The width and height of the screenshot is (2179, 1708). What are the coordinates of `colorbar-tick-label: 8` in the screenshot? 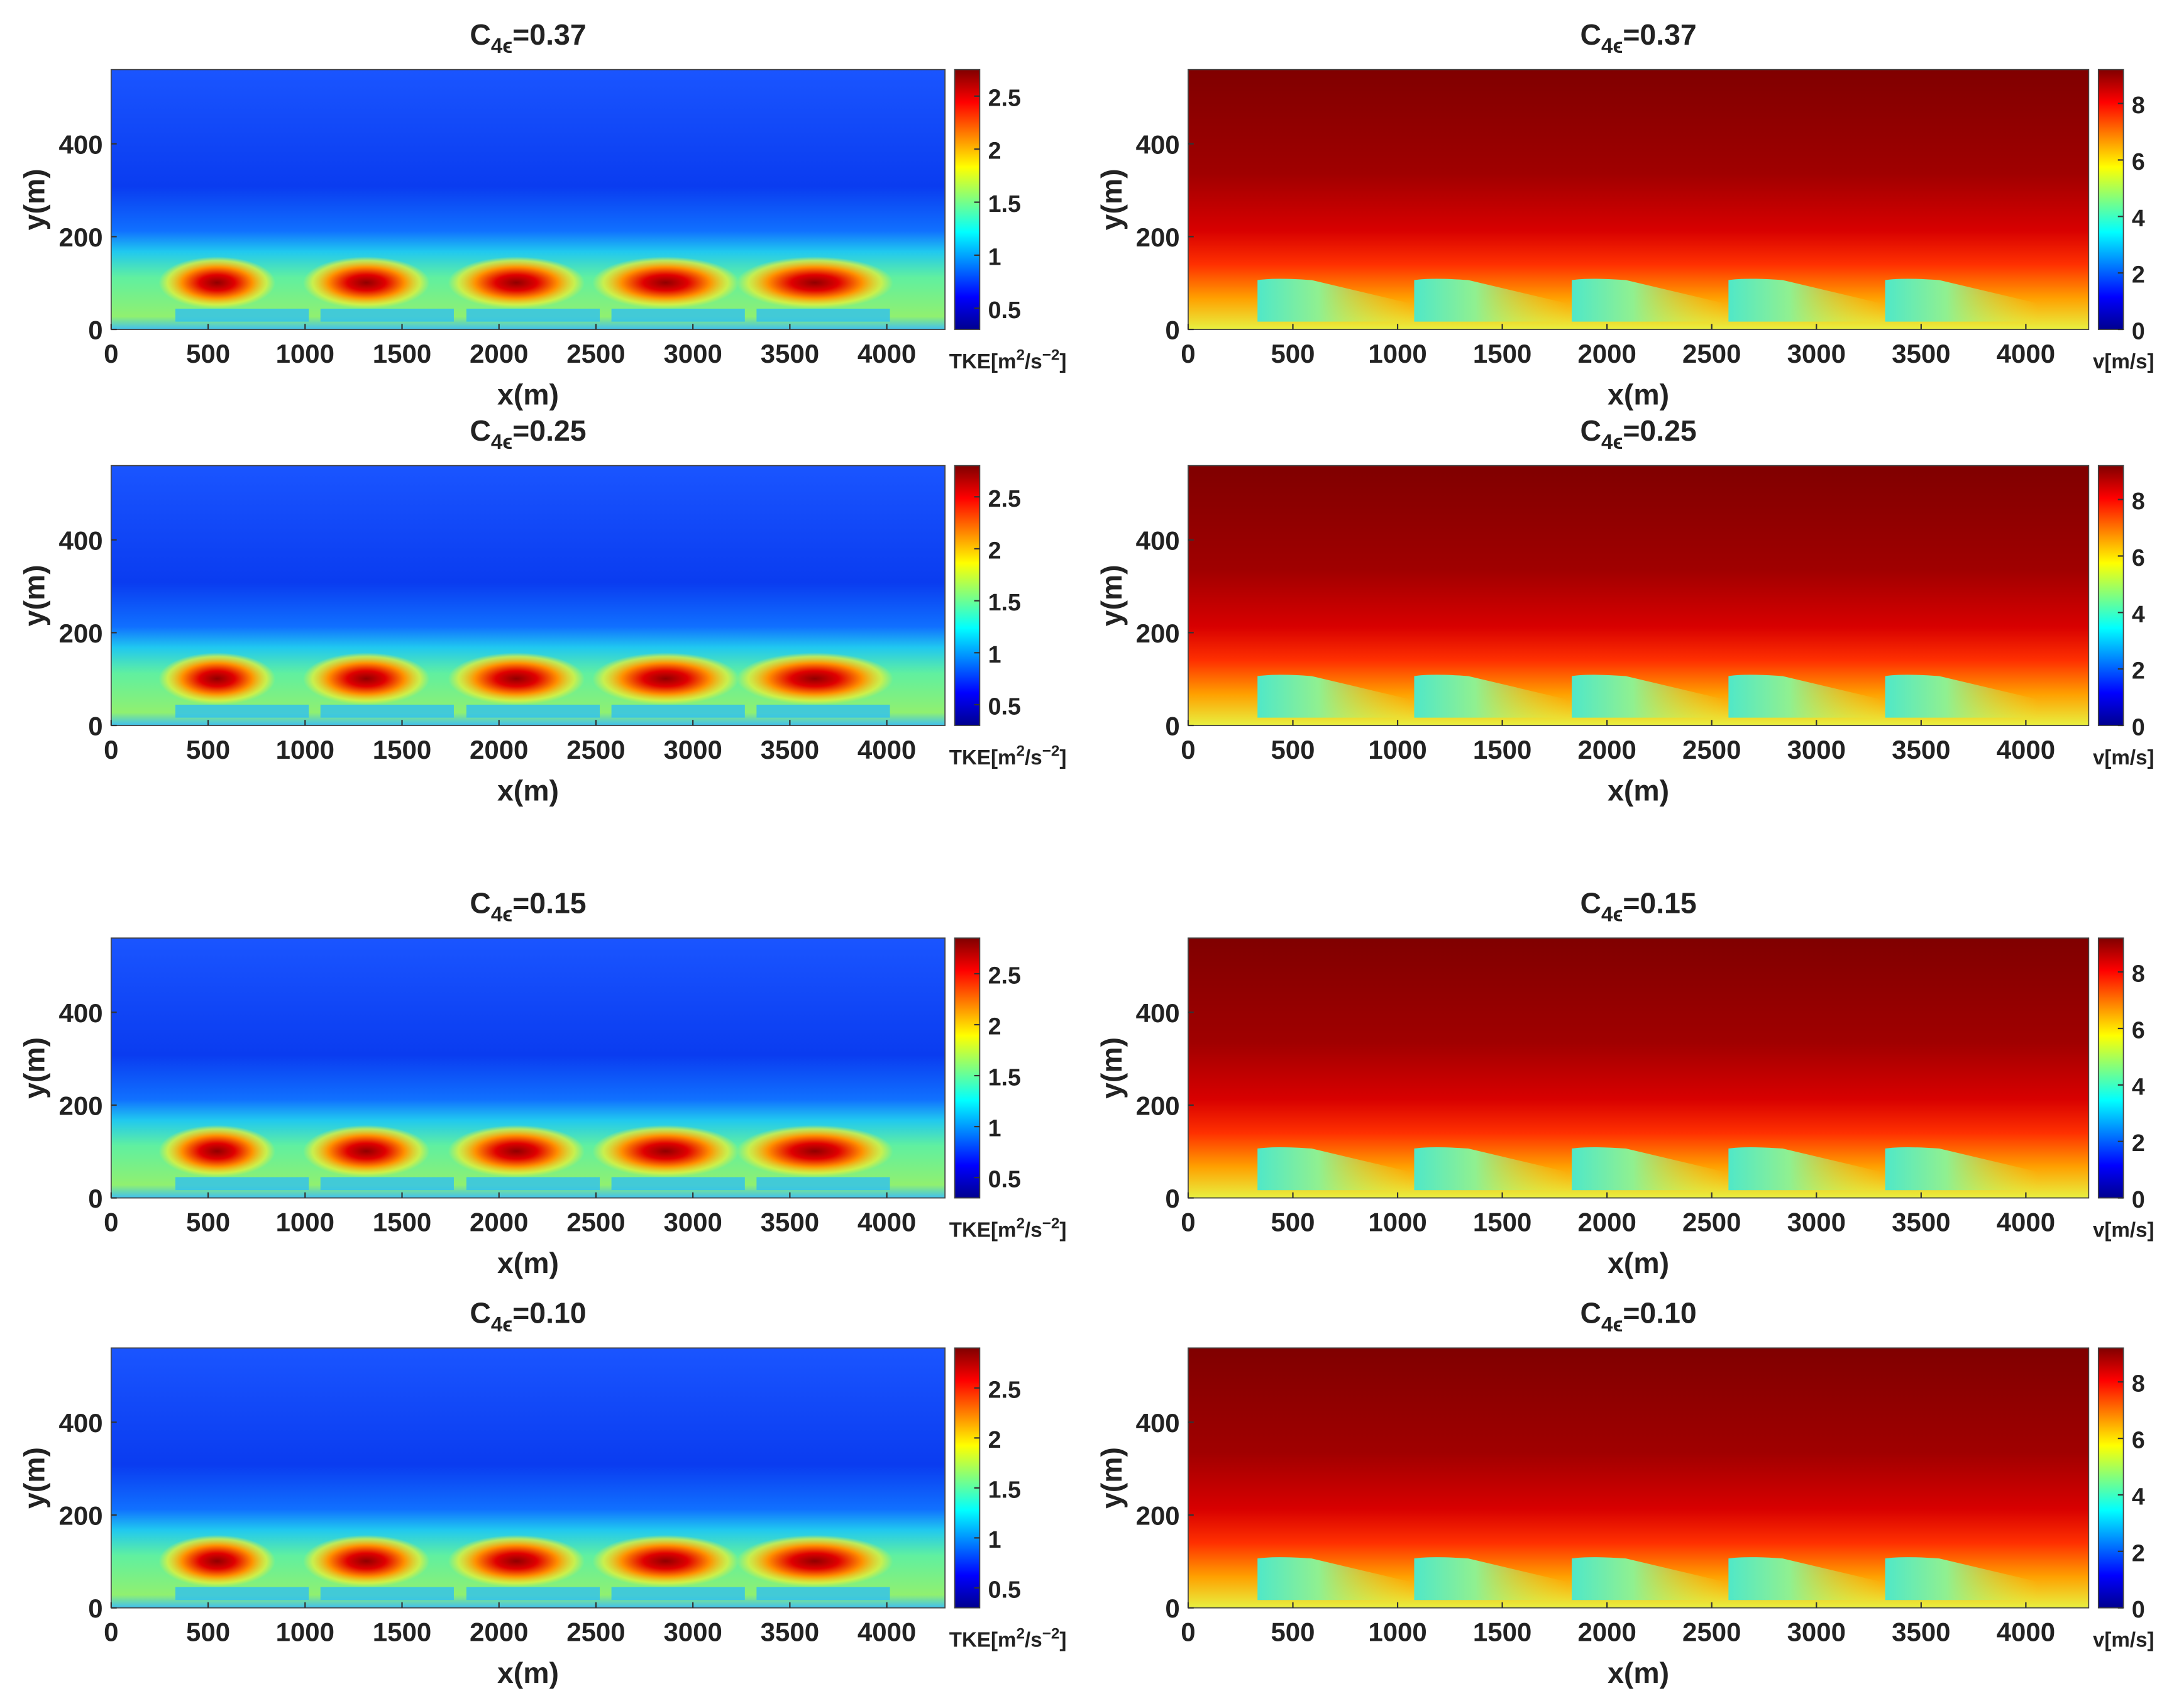 It's located at (2139, 1384).